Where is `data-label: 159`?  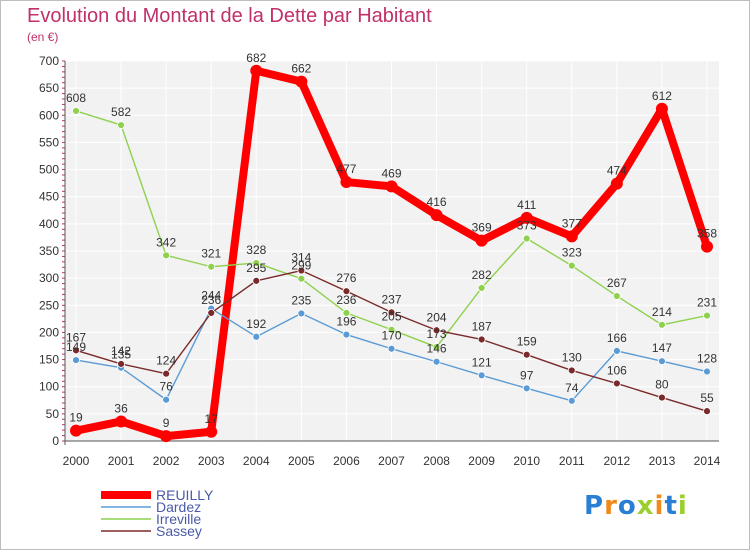 data-label: 159 is located at coordinates (527, 342).